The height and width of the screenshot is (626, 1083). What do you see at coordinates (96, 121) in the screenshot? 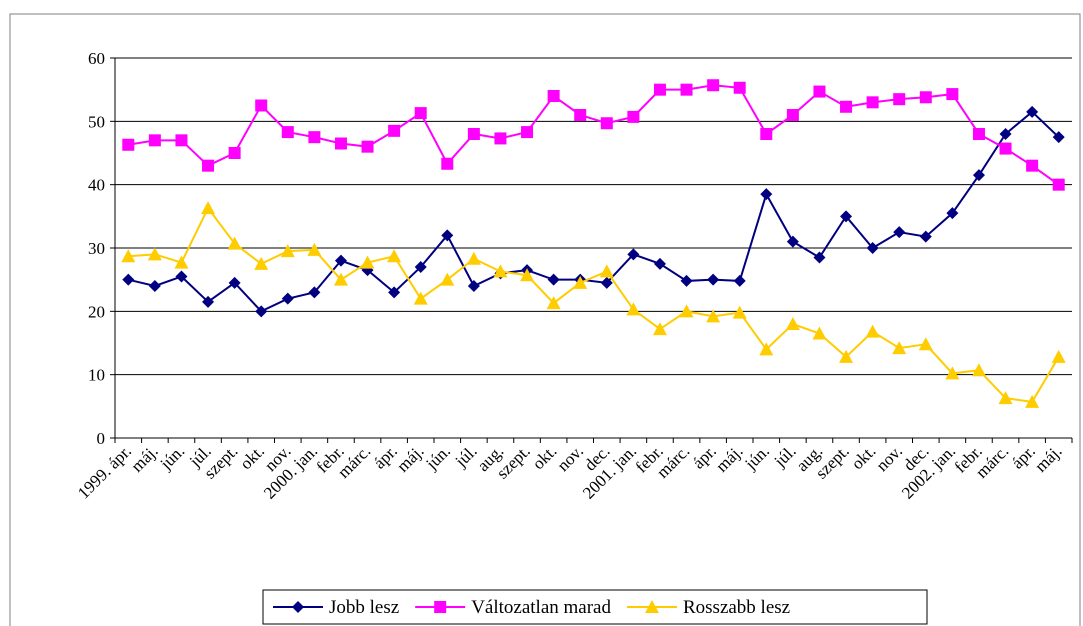
I see `y-tick-label: 50` at bounding box center [96, 121].